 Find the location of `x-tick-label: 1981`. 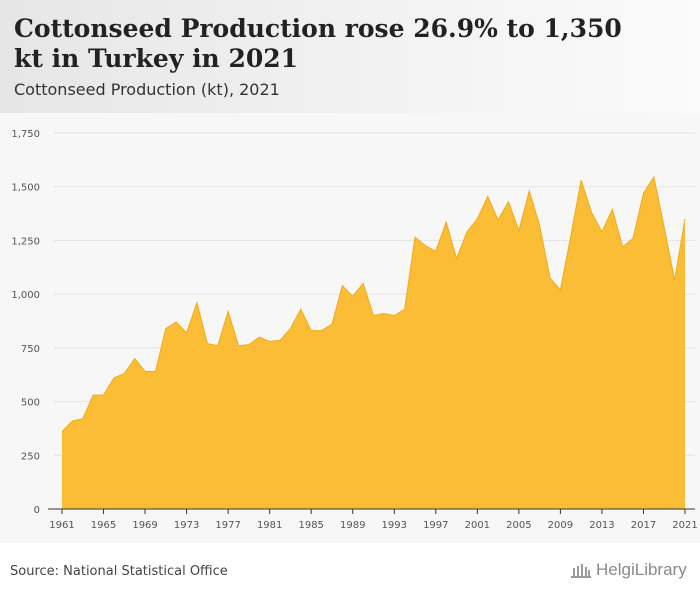

x-tick-label: 1981 is located at coordinates (269, 525).